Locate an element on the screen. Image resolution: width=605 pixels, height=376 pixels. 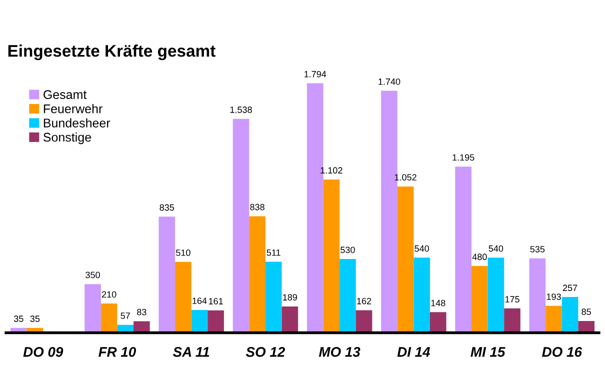
data-label: 1.052 is located at coordinates (405, 177).